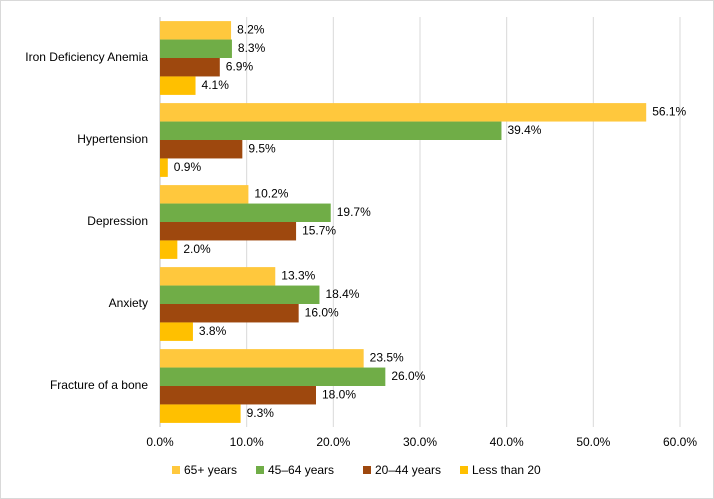 The image size is (714, 499). Describe the element at coordinates (262, 148) in the screenshot. I see `data-label: 9.5%` at that location.